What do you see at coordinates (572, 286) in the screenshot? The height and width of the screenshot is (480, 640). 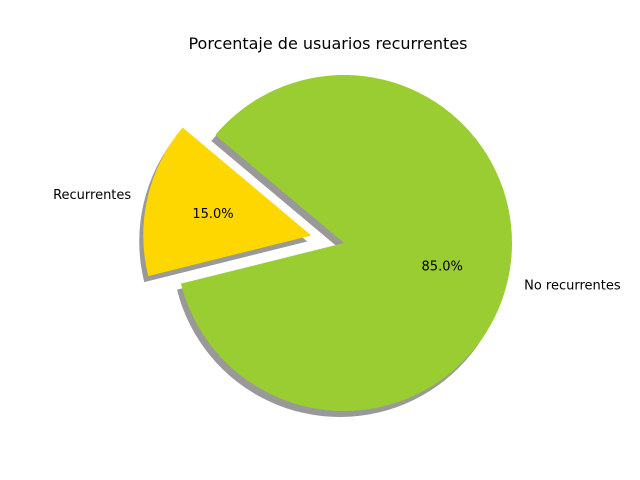 I see `slice-label-no-recurrentes: No recurrentes` at bounding box center [572, 286].